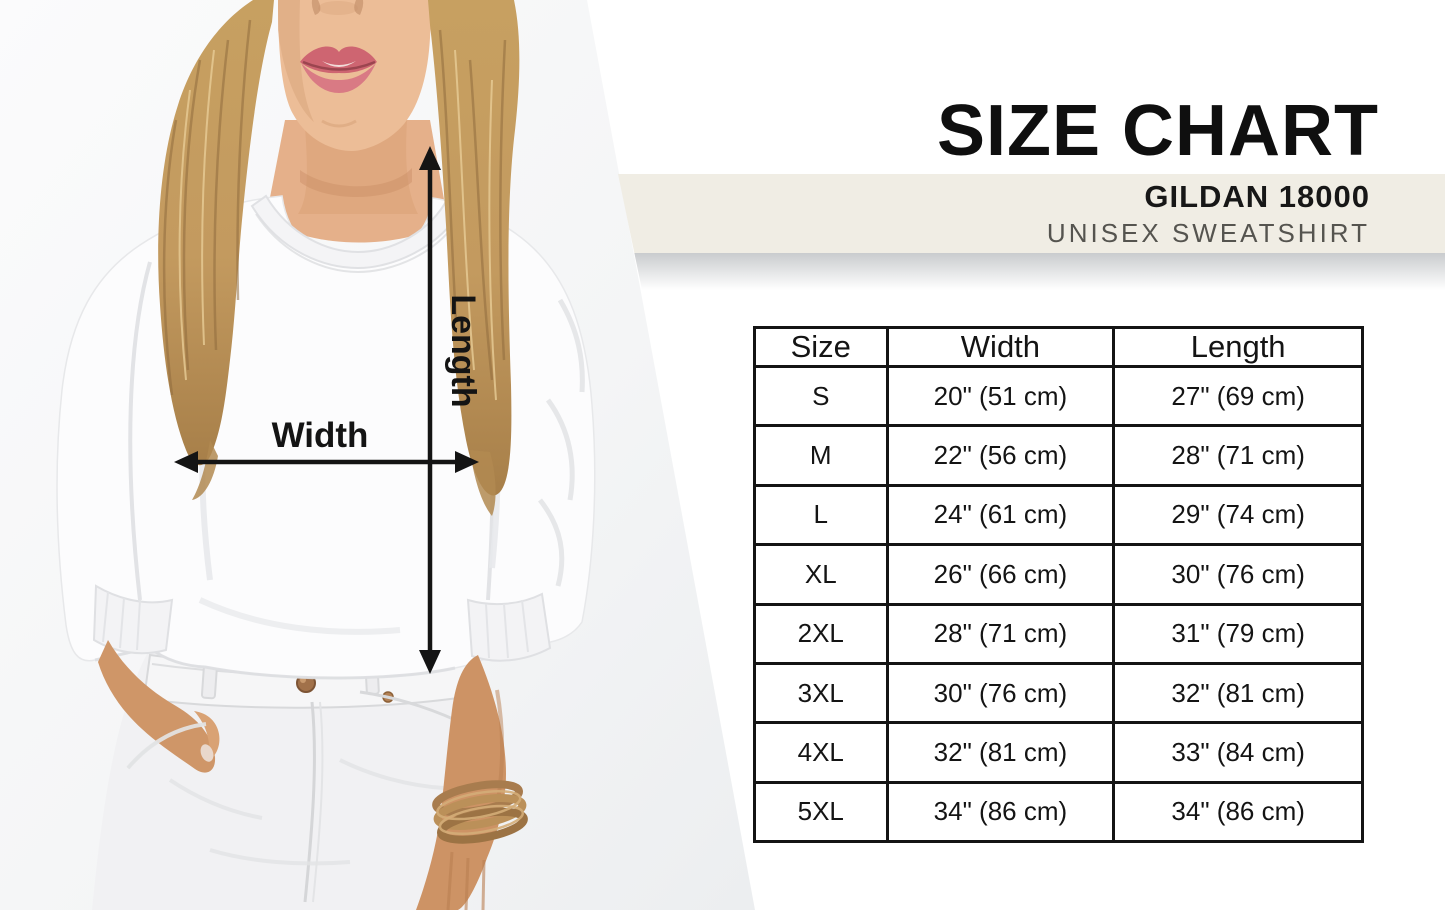 Image resolution: width=1445 pixels, height=910 pixels. What do you see at coordinates (821, 347) in the screenshot?
I see `header-size: Size` at bounding box center [821, 347].